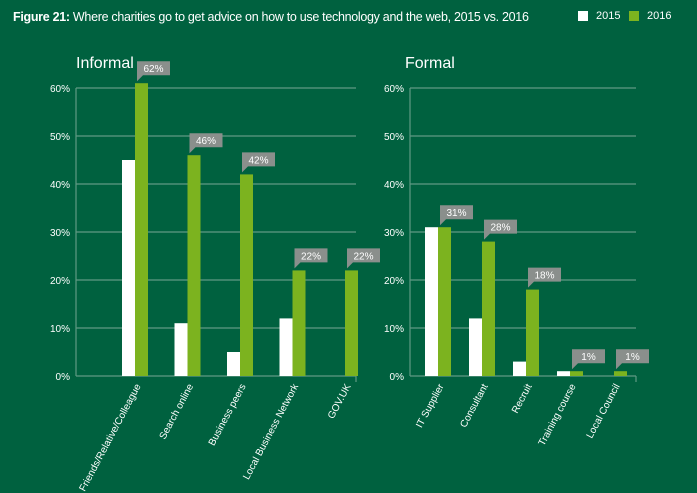 This screenshot has width=697, height=493. Describe the element at coordinates (60, 281) in the screenshot. I see `panel-informal-ytick-label: 20%` at that location.